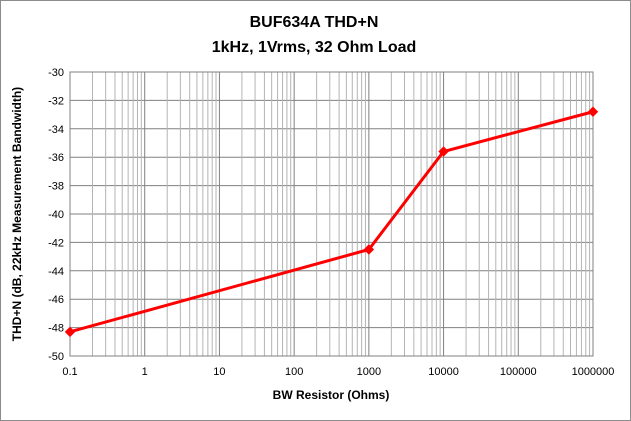  Describe the element at coordinates (593, 372) in the screenshot. I see `x-tick-label: 1000000` at that location.